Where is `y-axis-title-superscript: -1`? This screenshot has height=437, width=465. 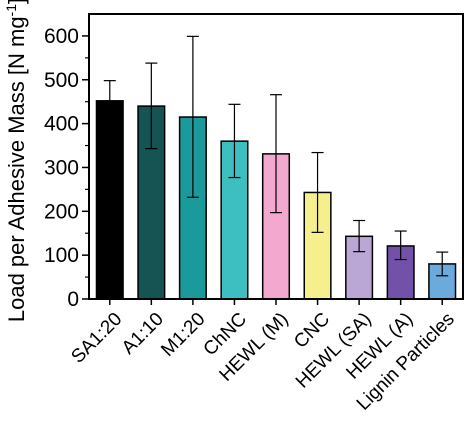
y-axis-title-superscript: -1 is located at coordinates (11, 10).